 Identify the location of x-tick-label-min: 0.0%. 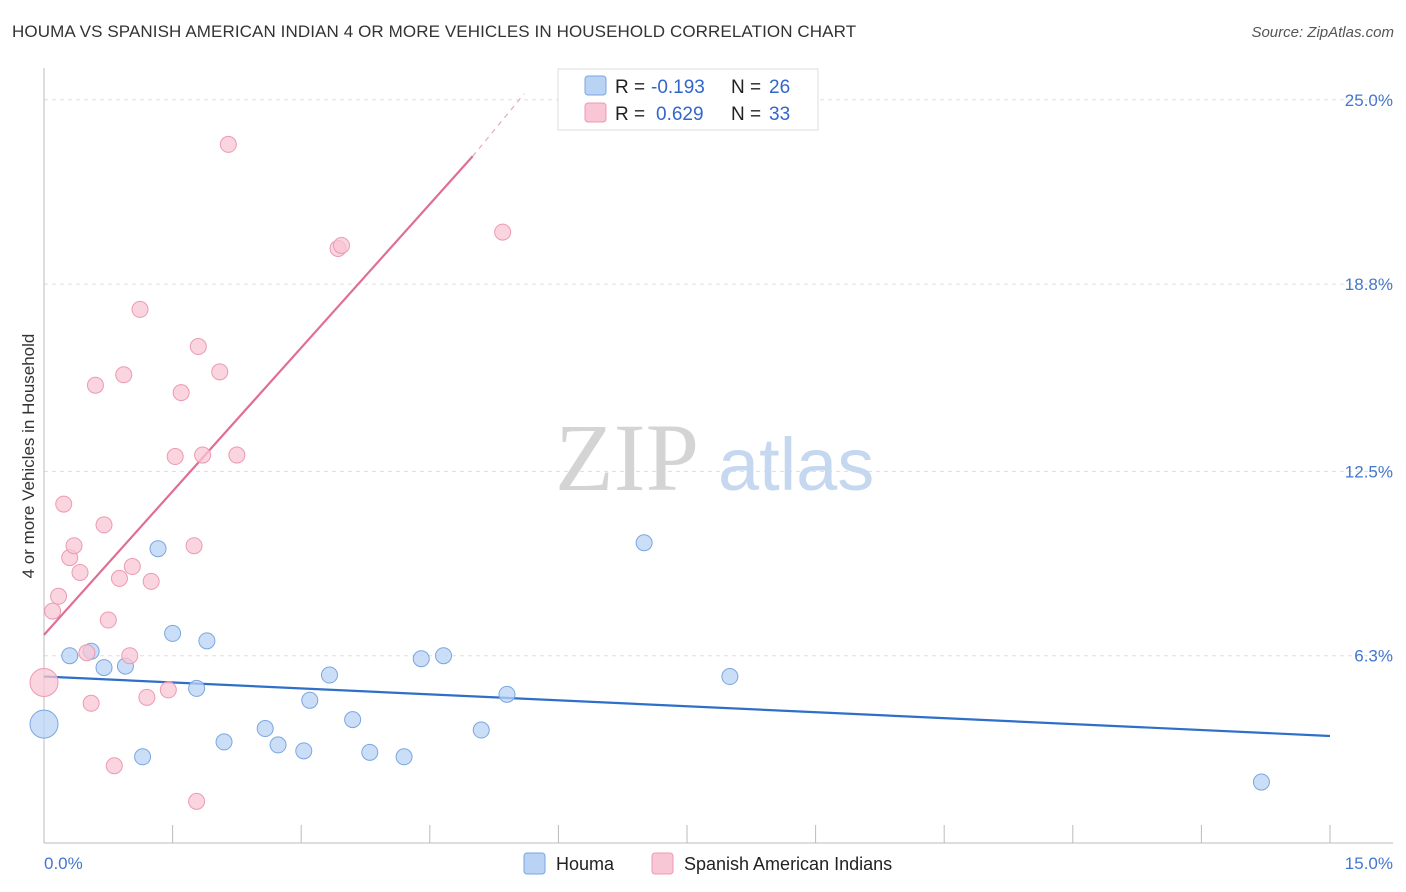
(63, 863).